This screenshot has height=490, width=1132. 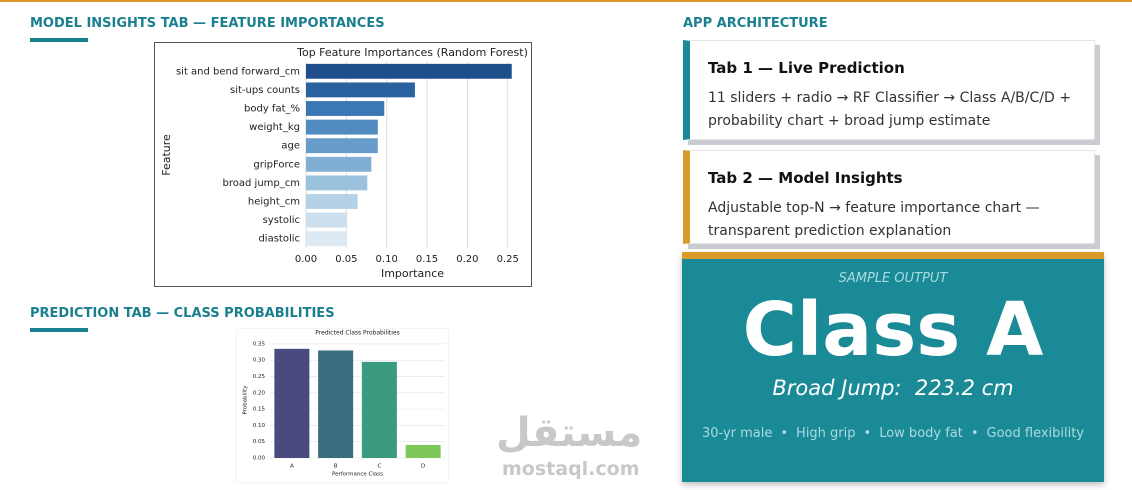 What do you see at coordinates (259, 344) in the screenshot?
I see `y-tick-label: 0.35` at bounding box center [259, 344].